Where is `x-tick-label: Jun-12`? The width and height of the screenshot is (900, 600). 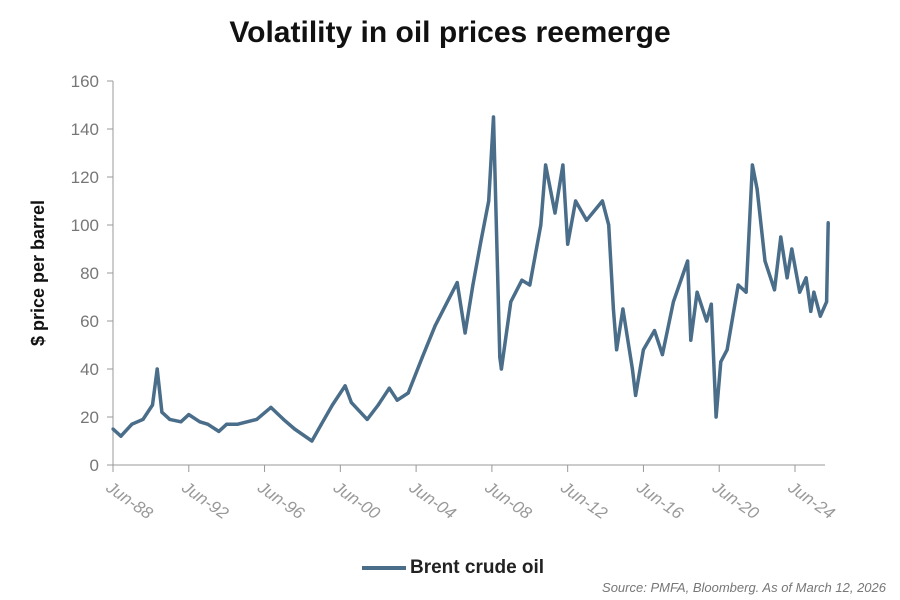
x-tick-label: Jun-12 is located at coordinates (584, 500).